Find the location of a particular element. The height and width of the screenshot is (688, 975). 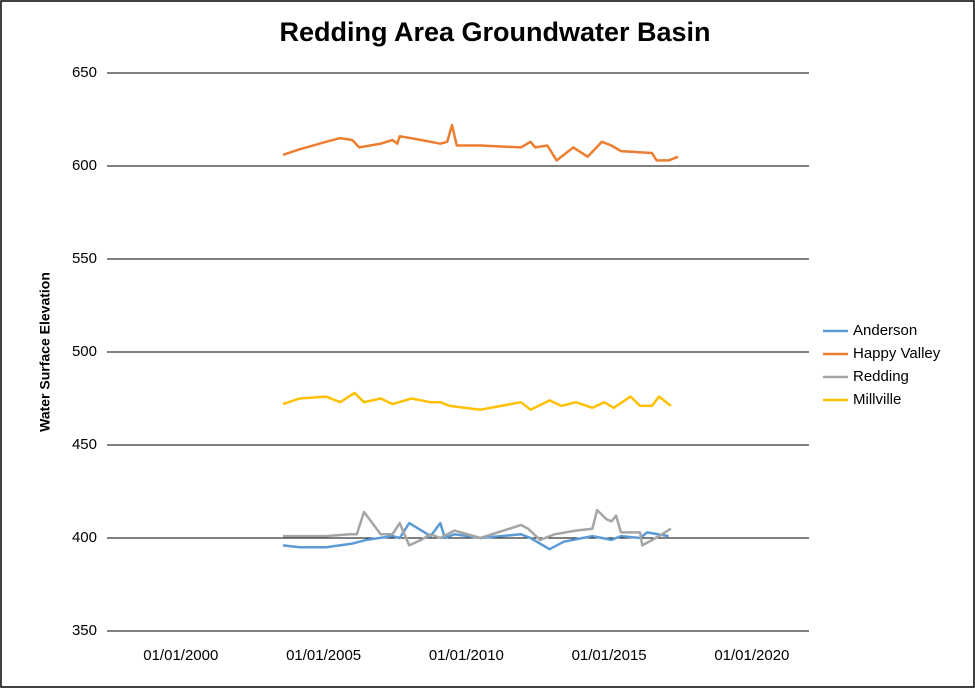

legend-label: Anderson is located at coordinates (885, 330).